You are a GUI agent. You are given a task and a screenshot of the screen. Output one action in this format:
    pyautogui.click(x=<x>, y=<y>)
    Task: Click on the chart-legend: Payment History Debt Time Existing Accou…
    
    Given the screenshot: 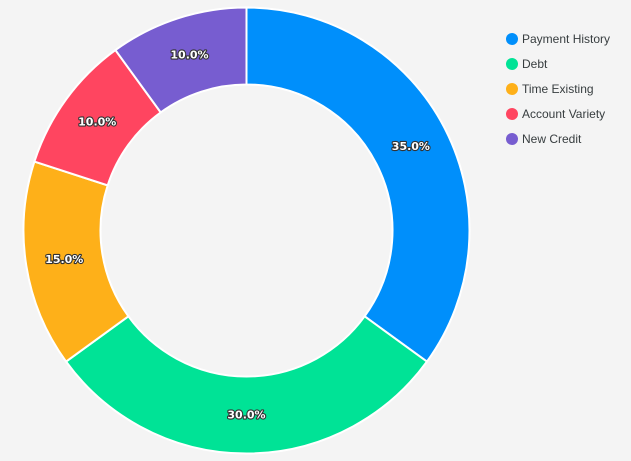 What is the action you would take?
    pyautogui.click(x=558, y=88)
    